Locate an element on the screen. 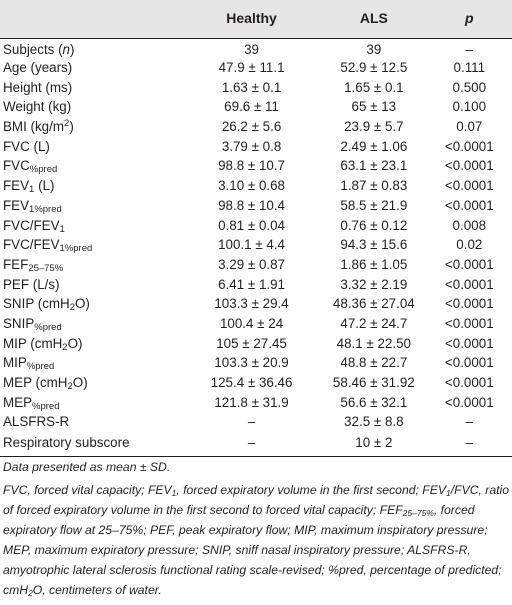 This screenshot has height=605, width=512. row-label: FVC/FEV1 is located at coordinates (34, 226).